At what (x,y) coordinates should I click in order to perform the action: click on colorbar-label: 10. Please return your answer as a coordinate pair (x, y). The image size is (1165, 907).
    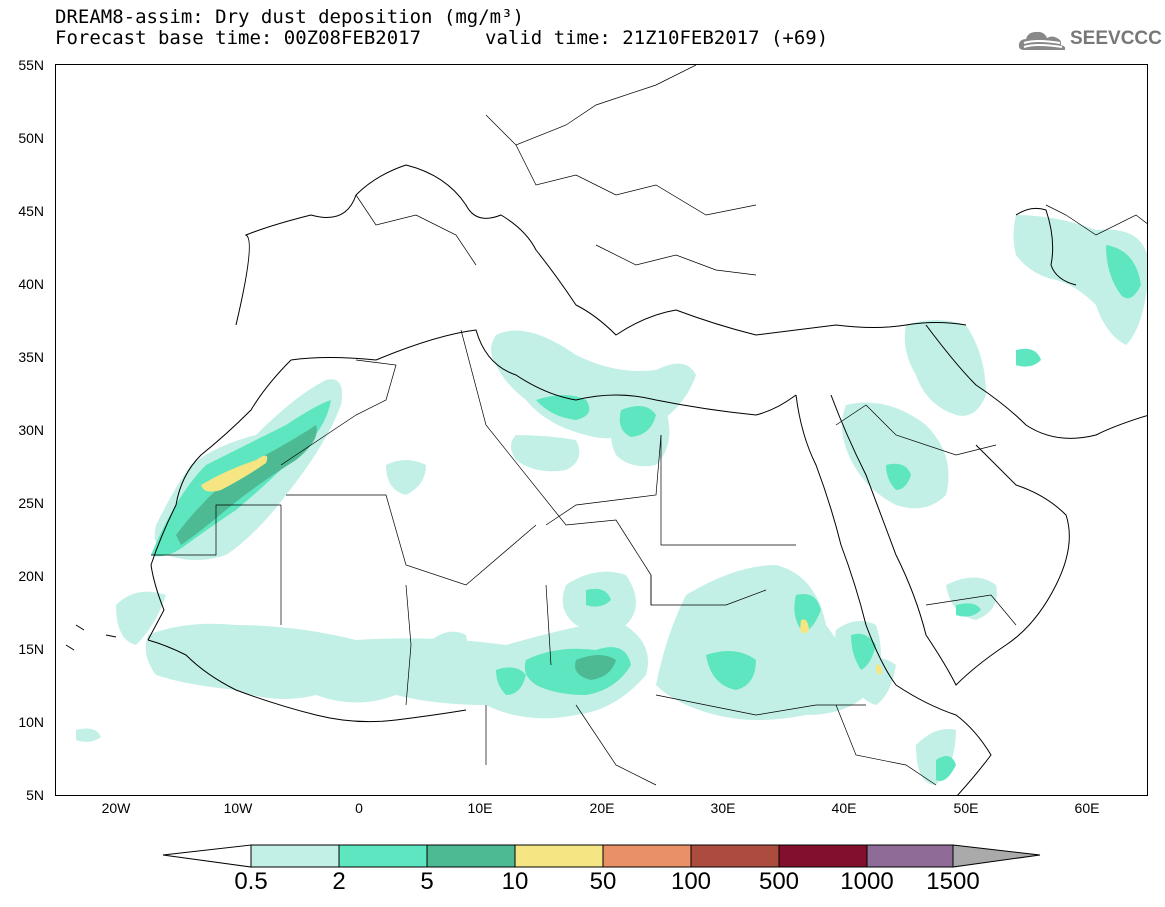
    Looking at the image, I should click on (515, 881).